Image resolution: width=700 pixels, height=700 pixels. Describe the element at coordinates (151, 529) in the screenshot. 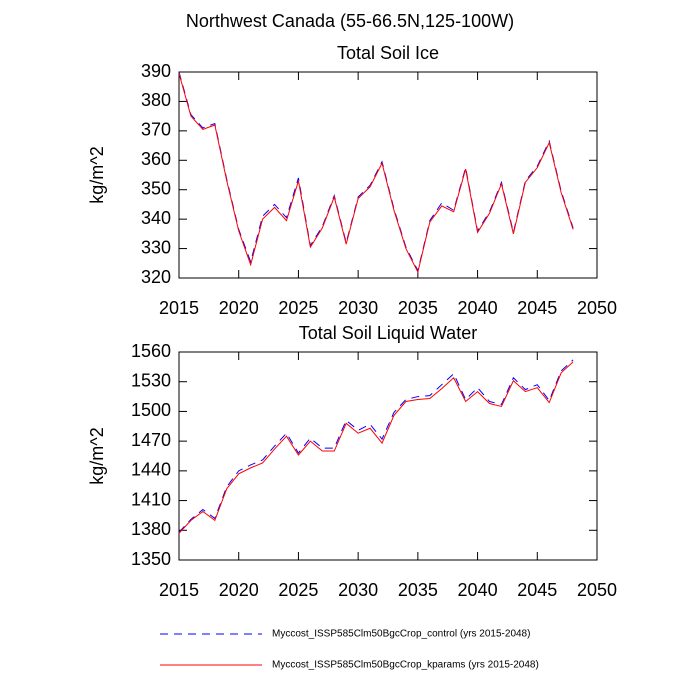

I see `y-tick-label: 1380` at that location.